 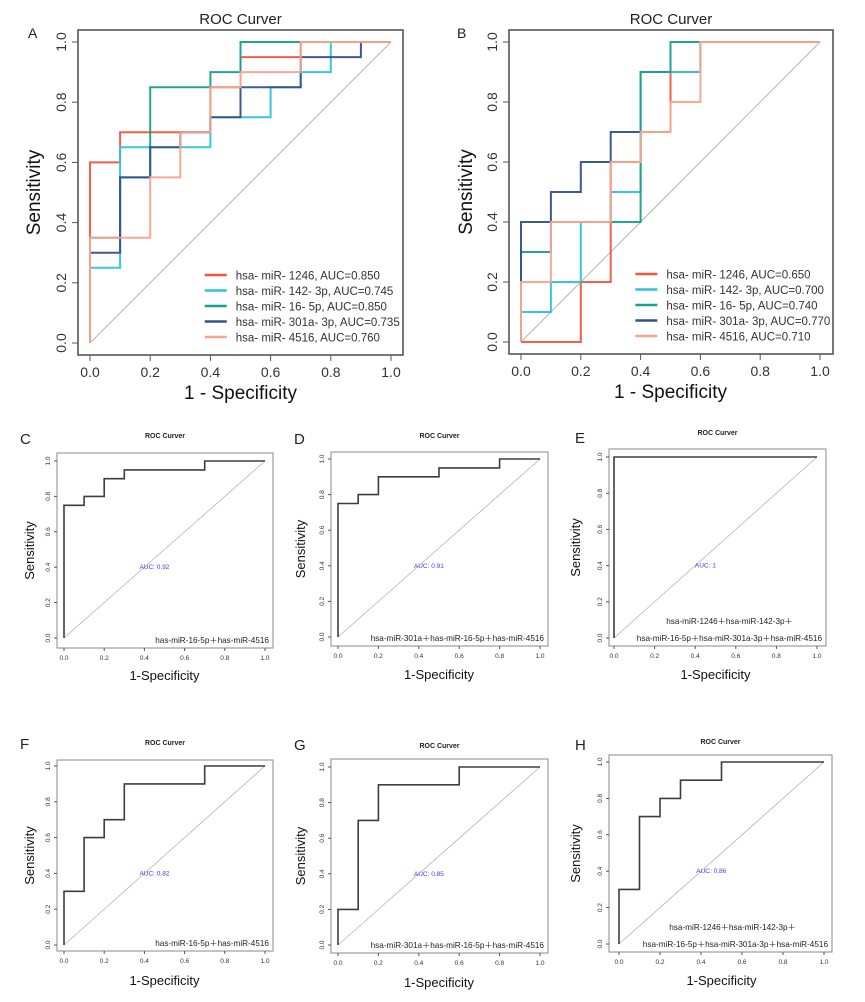 What do you see at coordinates (461, 33) in the screenshot?
I see `panel-letter: B` at bounding box center [461, 33].